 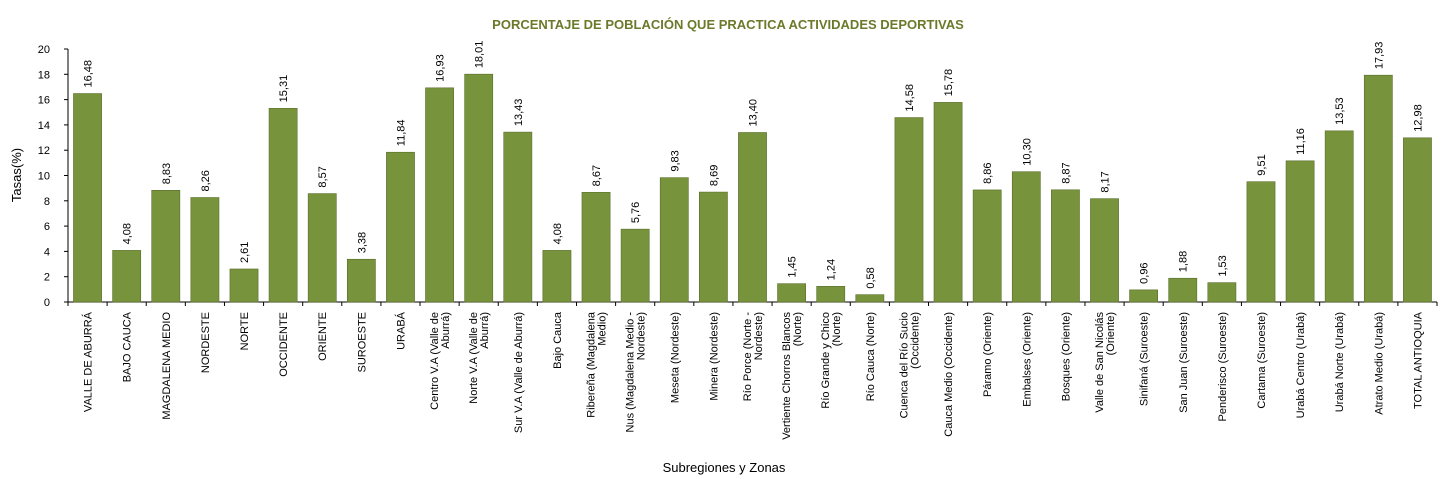 I want to click on x-tick-label-line: Páramo (Oriente), so click(x=988, y=354).